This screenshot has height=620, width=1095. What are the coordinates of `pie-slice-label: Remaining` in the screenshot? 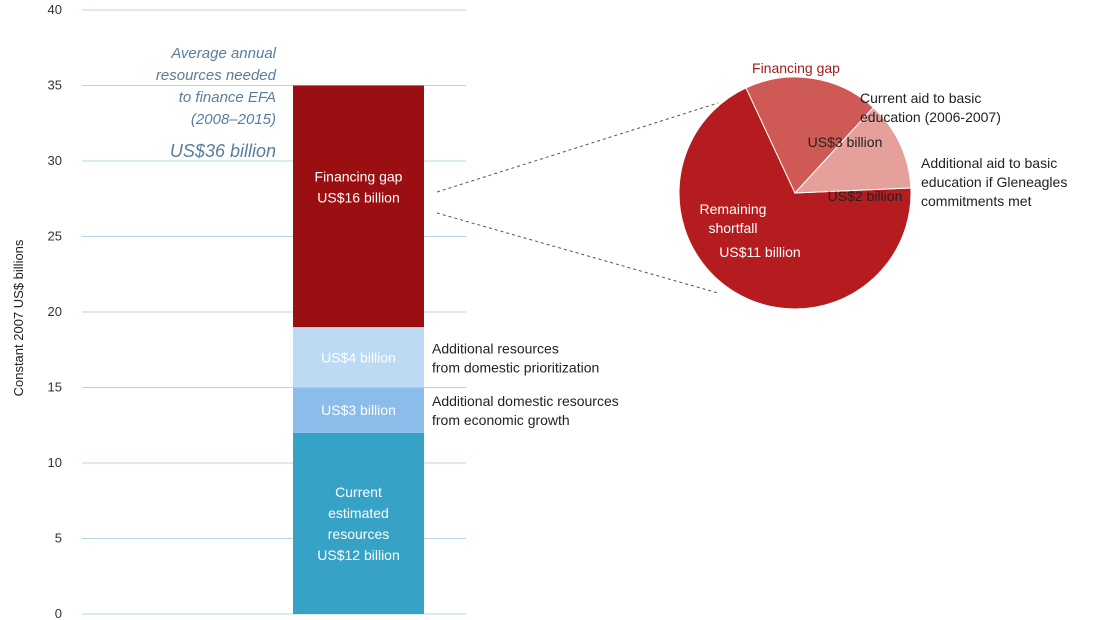 It's located at (733, 209).